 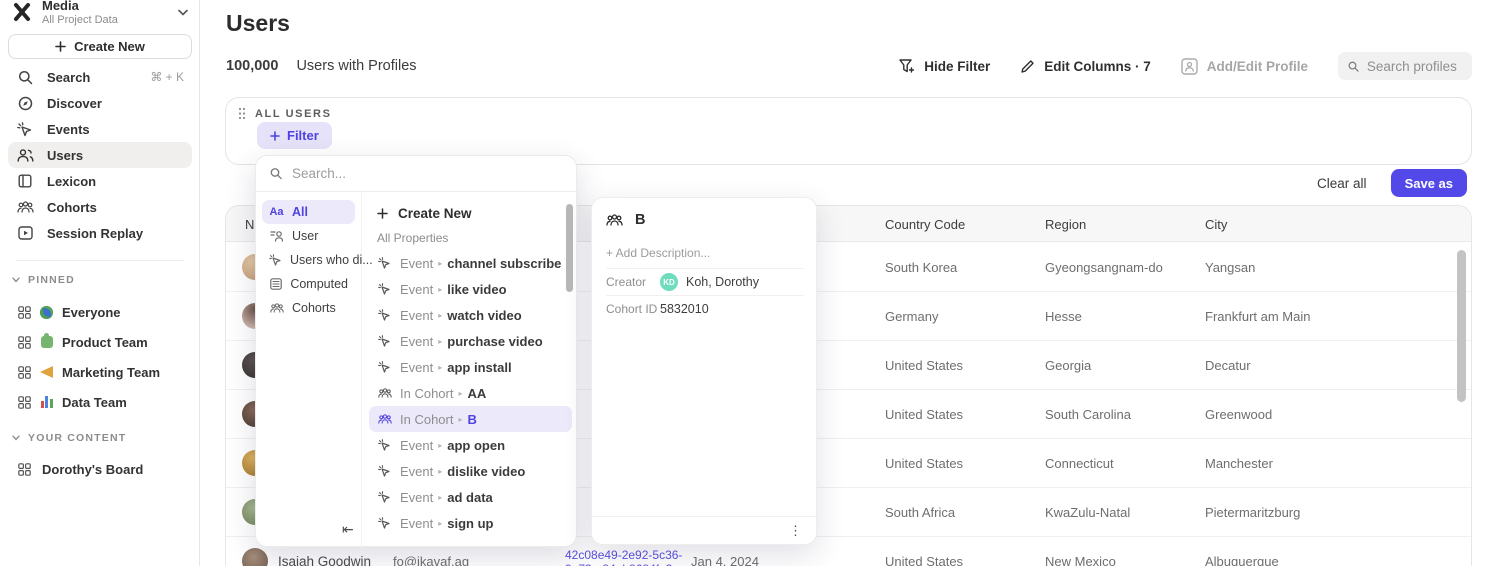 What do you see at coordinates (325, 560) in the screenshot?
I see `user-name: Isaiah Goodwin` at bounding box center [325, 560].